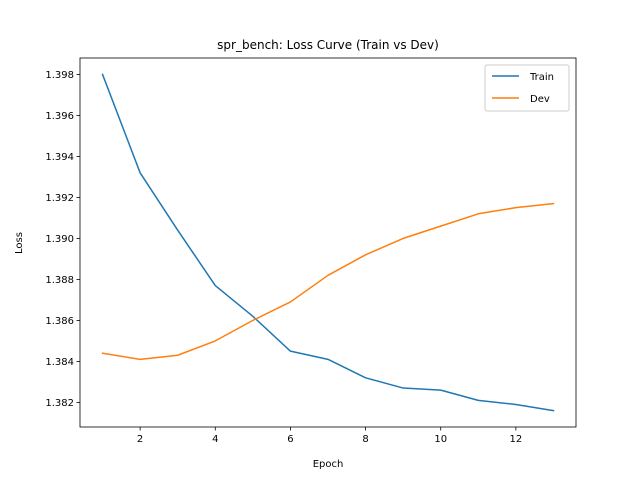 This screenshot has width=640, height=480. I want to click on y-tick-label: 1.392, so click(59, 198).